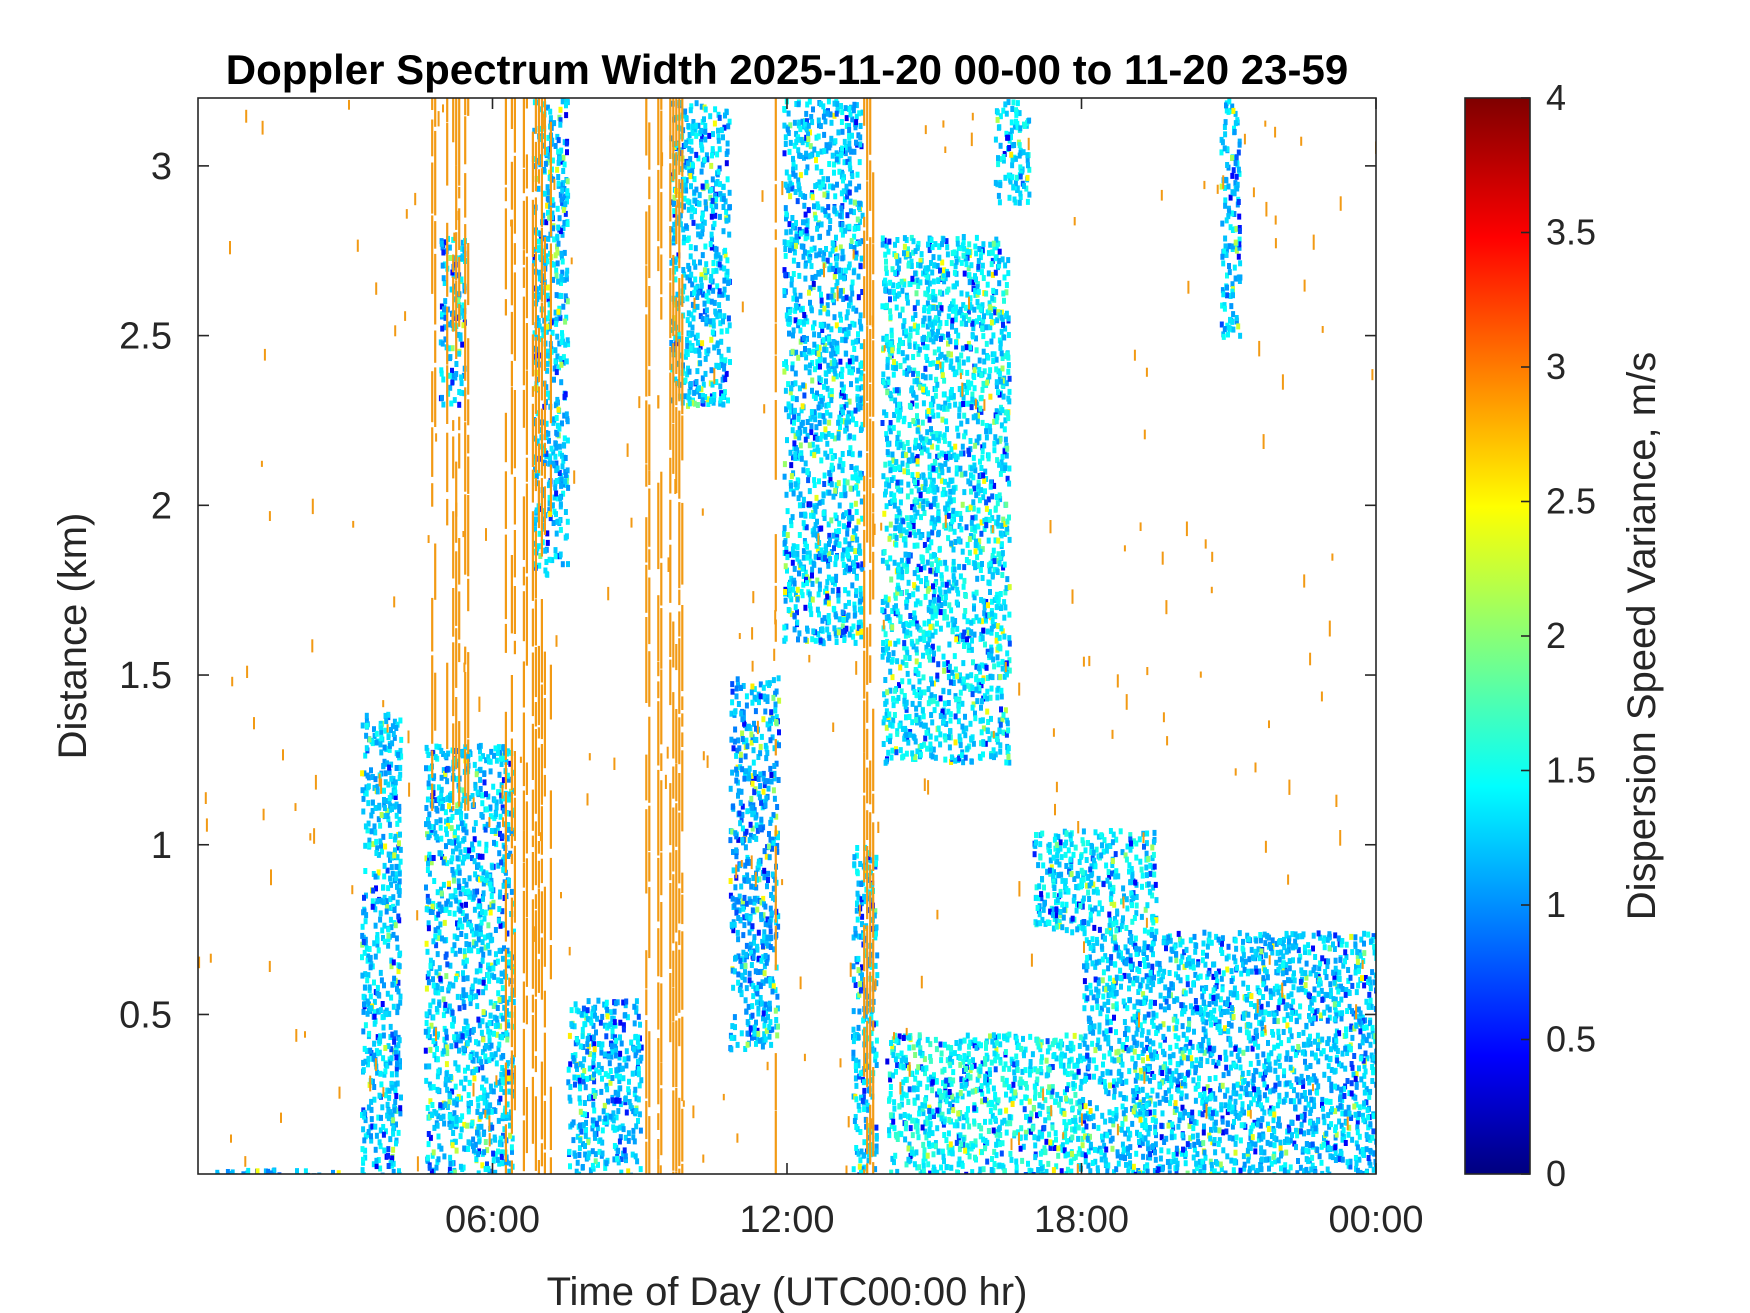  What do you see at coordinates (787, 1291) in the screenshot?
I see `x-axis-label: Time of Day (UTC00:00 hr)` at bounding box center [787, 1291].